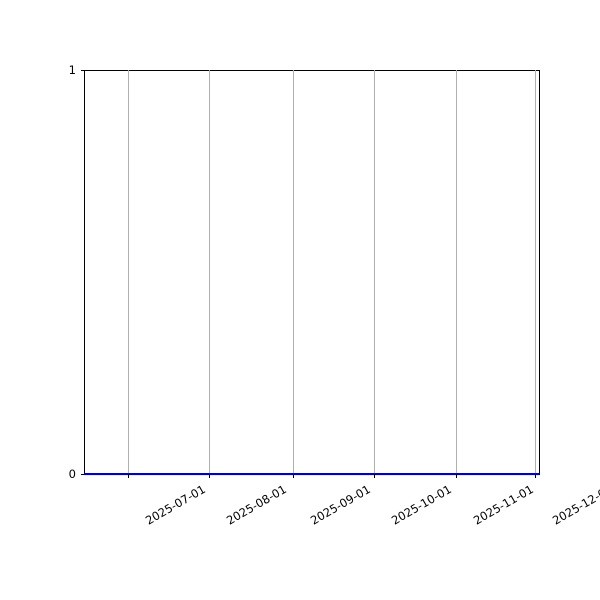  I want to click on x-tick-label: 2025-10-01, so click(421, 505).